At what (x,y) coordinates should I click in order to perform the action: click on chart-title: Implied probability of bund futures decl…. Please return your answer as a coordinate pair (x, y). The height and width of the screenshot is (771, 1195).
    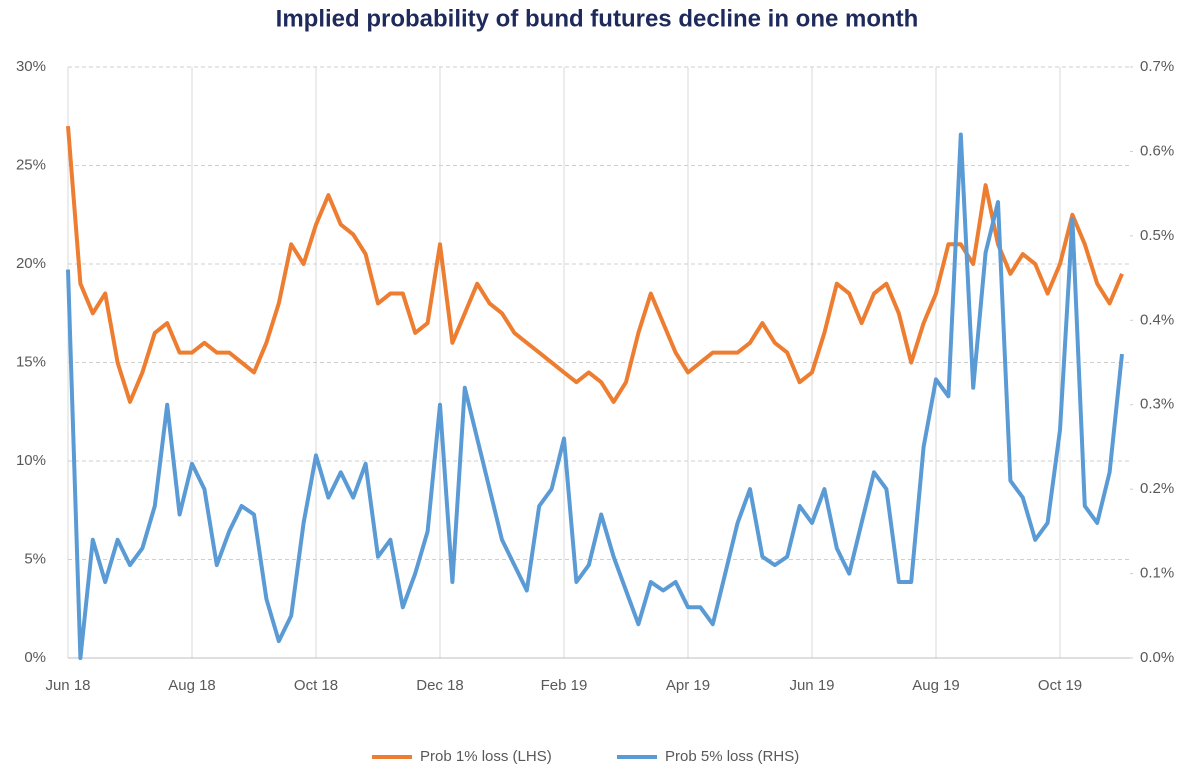
    Looking at the image, I should click on (597, 18).